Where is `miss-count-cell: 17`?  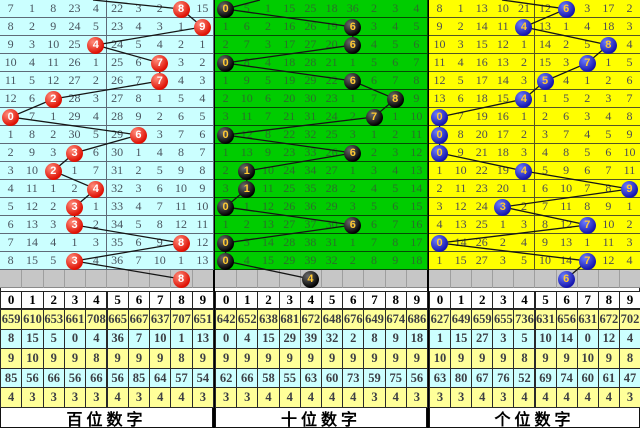 miss-count-cell: 17 is located at coordinates (503, 135).